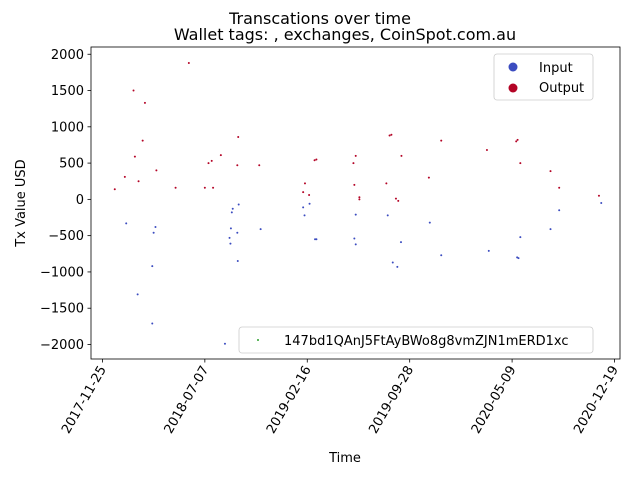 This screenshot has height=480, width=640. What do you see at coordinates (426, 341) in the screenshot?
I see `legend-wallet-label: 147bd1QAnJ5FtAyBWo8g8vmZJN1mERD1xc` at bounding box center [426, 341].